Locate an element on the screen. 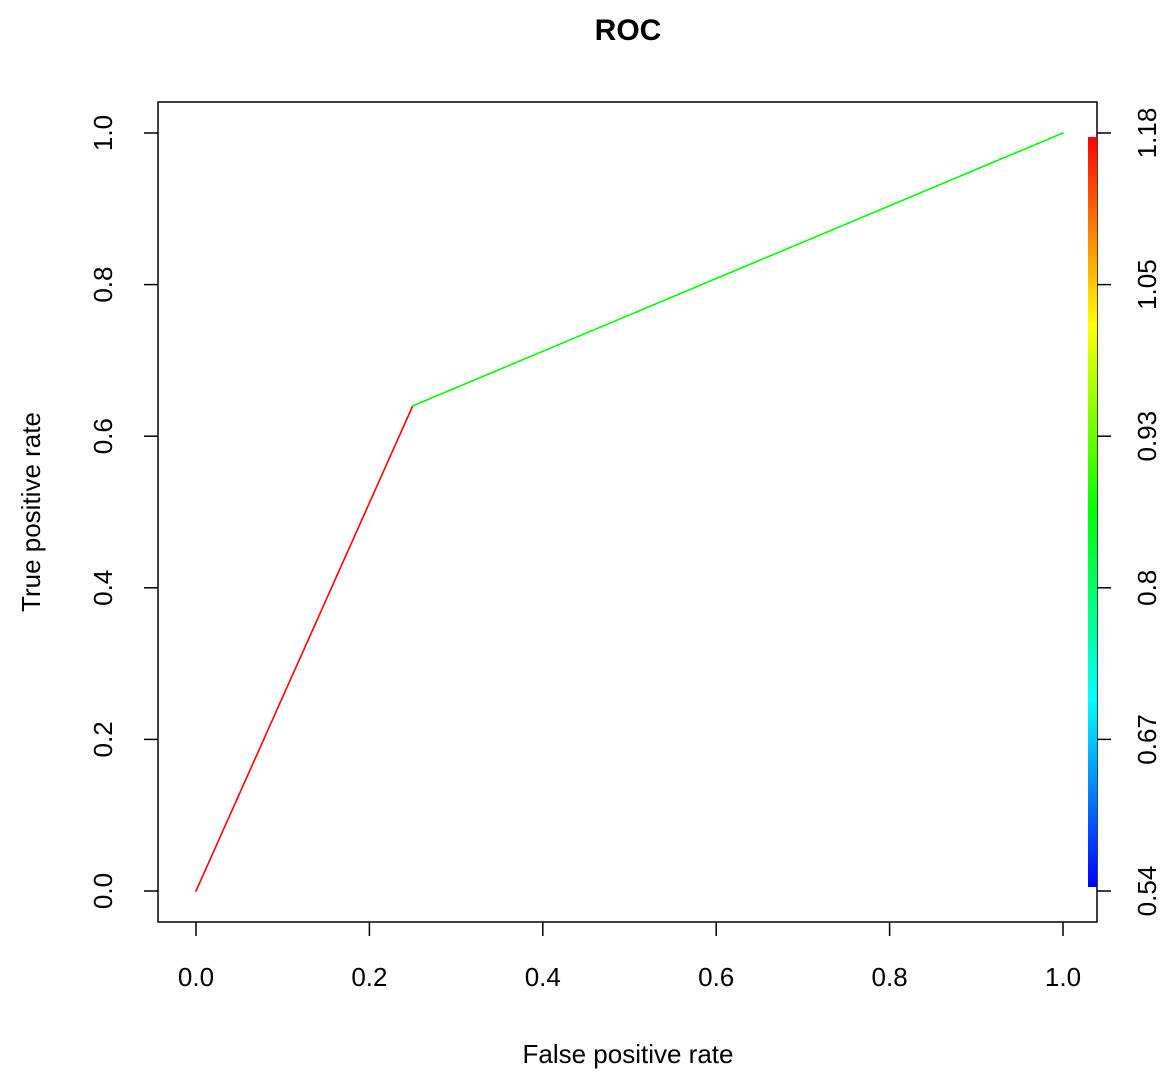 The image size is (1176, 1077). colorbar-tick-label: 0.67 is located at coordinates (1147, 739).